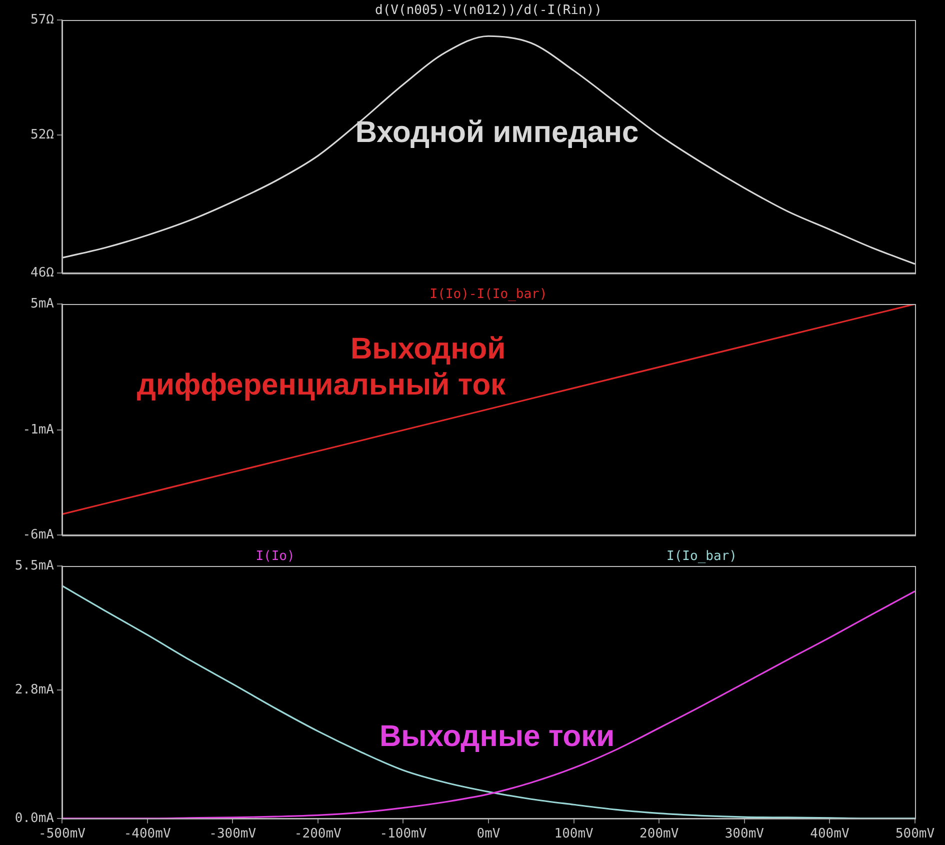 The height and width of the screenshot is (845, 945). I want to click on x-tick-label: -300mV, so click(232, 834).